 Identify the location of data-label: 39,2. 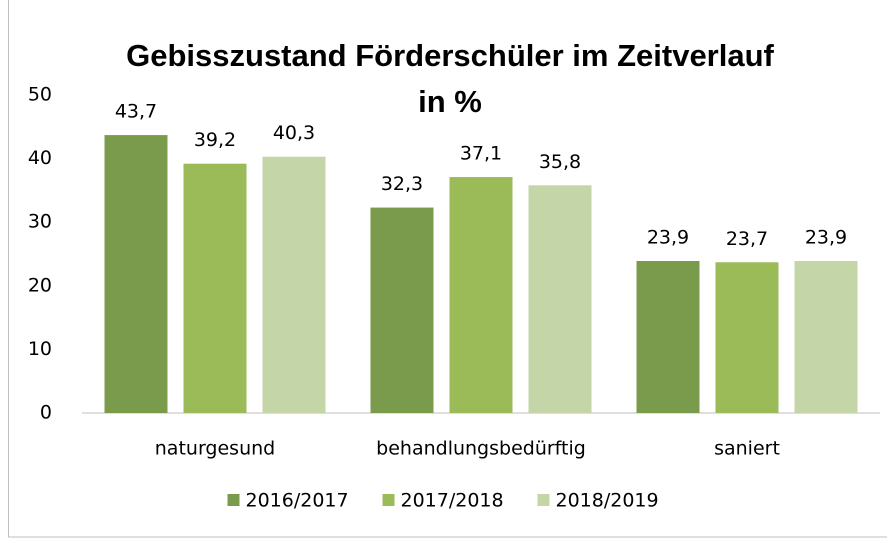
(215, 140).